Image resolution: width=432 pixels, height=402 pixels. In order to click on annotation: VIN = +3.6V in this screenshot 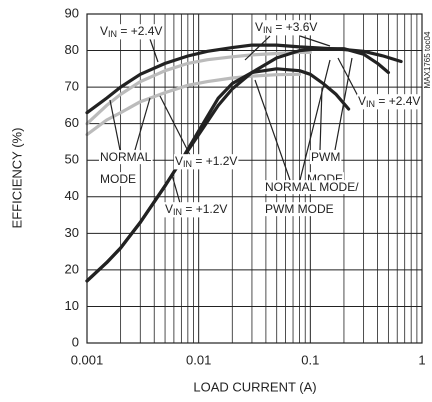, I will do `click(286, 28)`.